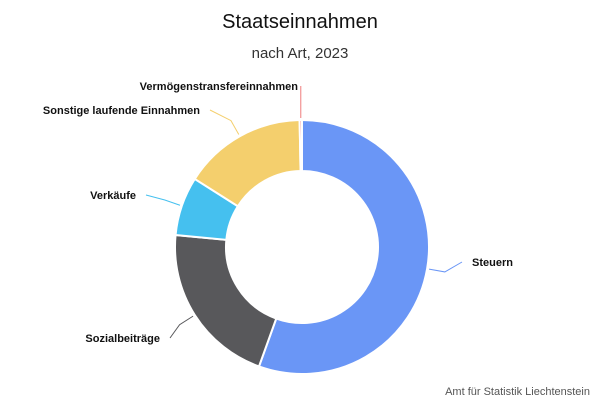 The image size is (600, 400). Describe the element at coordinates (445, 267) in the screenshot. I see `connector-steuern` at that location.